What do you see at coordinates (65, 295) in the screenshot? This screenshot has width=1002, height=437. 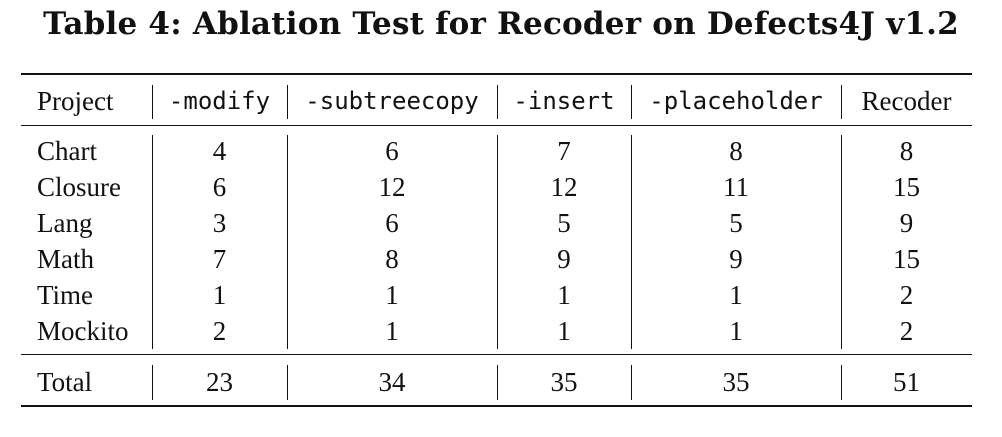 I see `row-project: Time` at bounding box center [65, 295].